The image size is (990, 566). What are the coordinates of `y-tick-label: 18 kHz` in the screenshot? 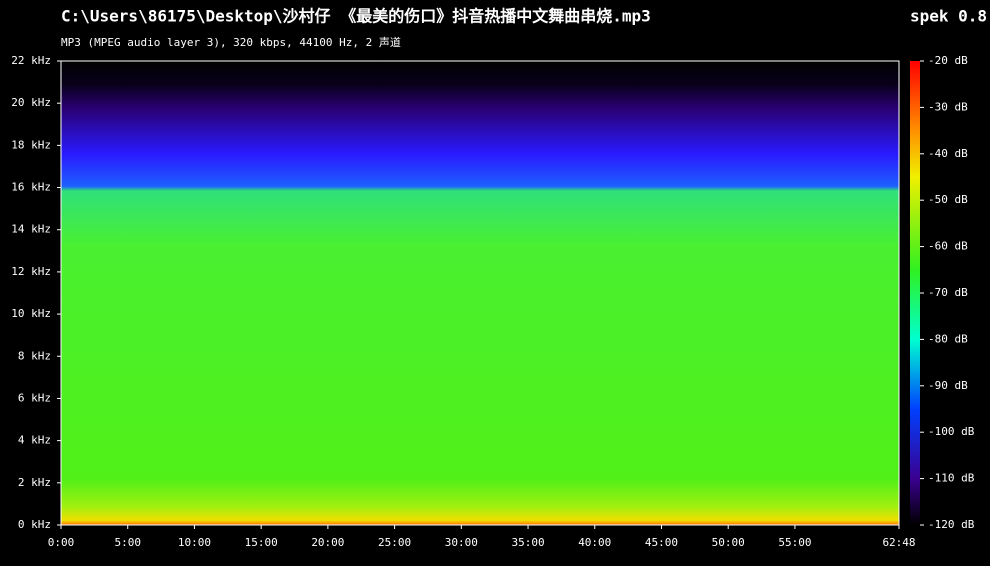 It's located at (31, 144).